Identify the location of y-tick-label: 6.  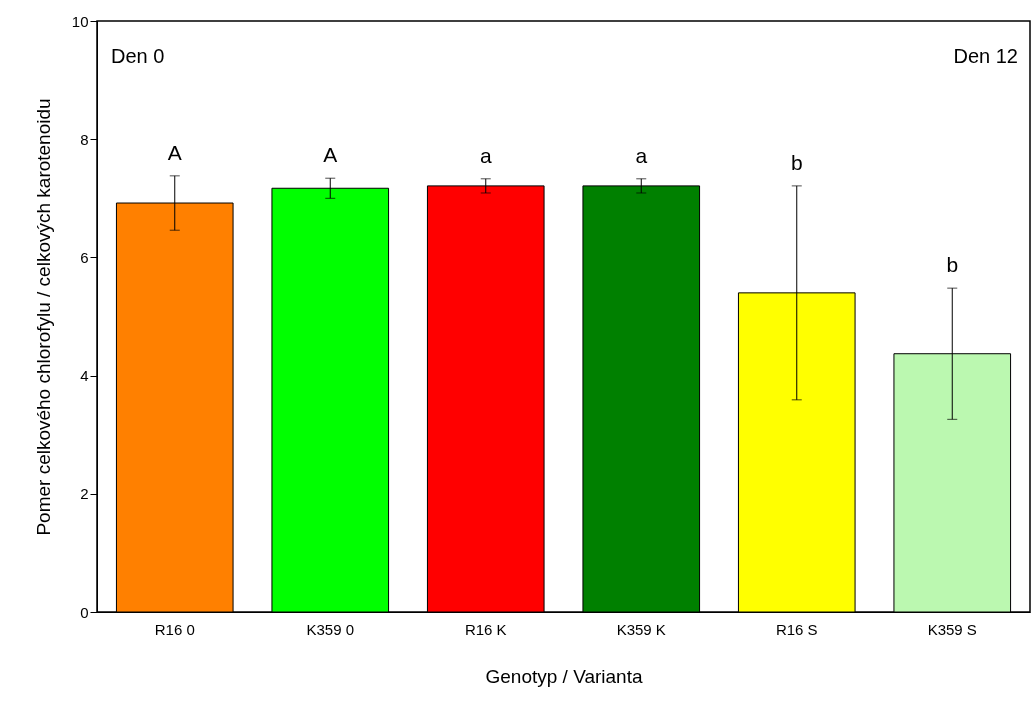
(84, 257).